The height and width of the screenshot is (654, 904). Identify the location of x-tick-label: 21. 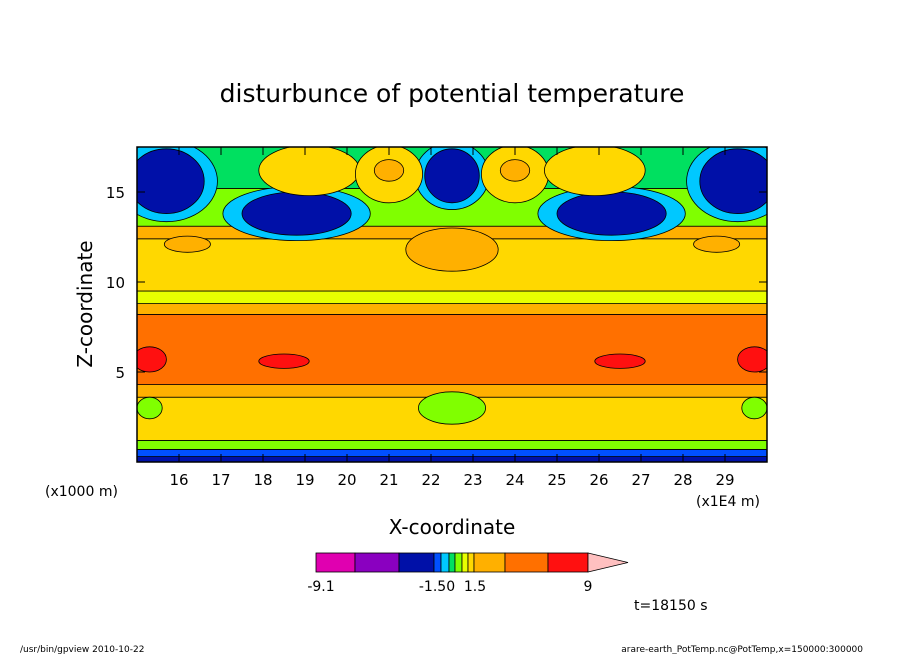
(388, 480).